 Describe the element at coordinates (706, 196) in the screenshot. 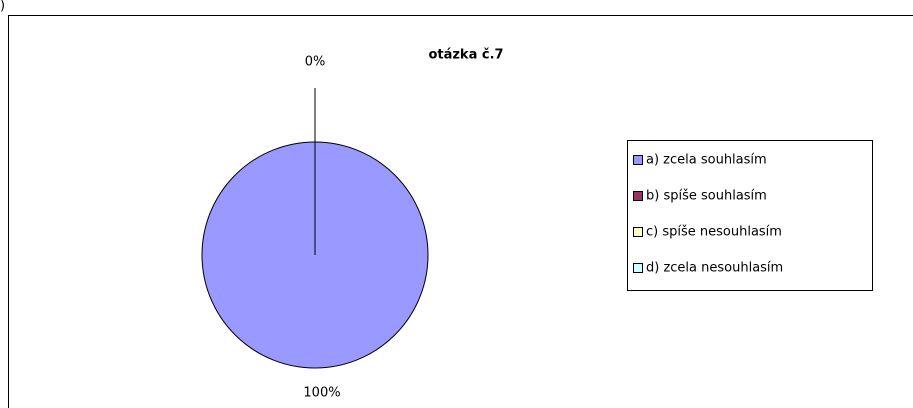

I see `legend-label: b) spíše souhlasím` at that location.